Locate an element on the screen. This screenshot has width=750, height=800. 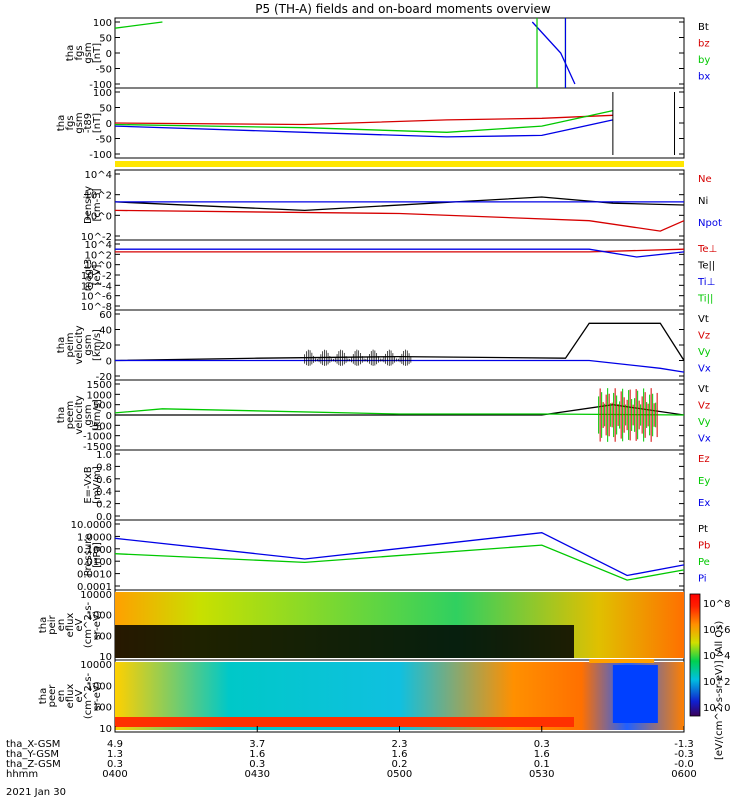
legend-entry: Te⊥ is located at coordinates (707, 249).